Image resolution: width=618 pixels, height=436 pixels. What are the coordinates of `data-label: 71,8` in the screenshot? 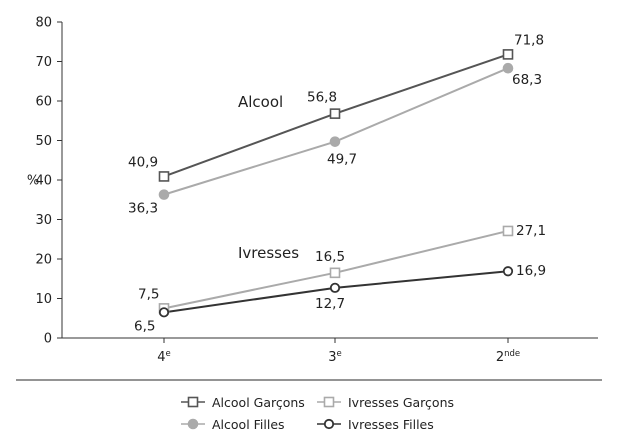 It's located at (529, 40).